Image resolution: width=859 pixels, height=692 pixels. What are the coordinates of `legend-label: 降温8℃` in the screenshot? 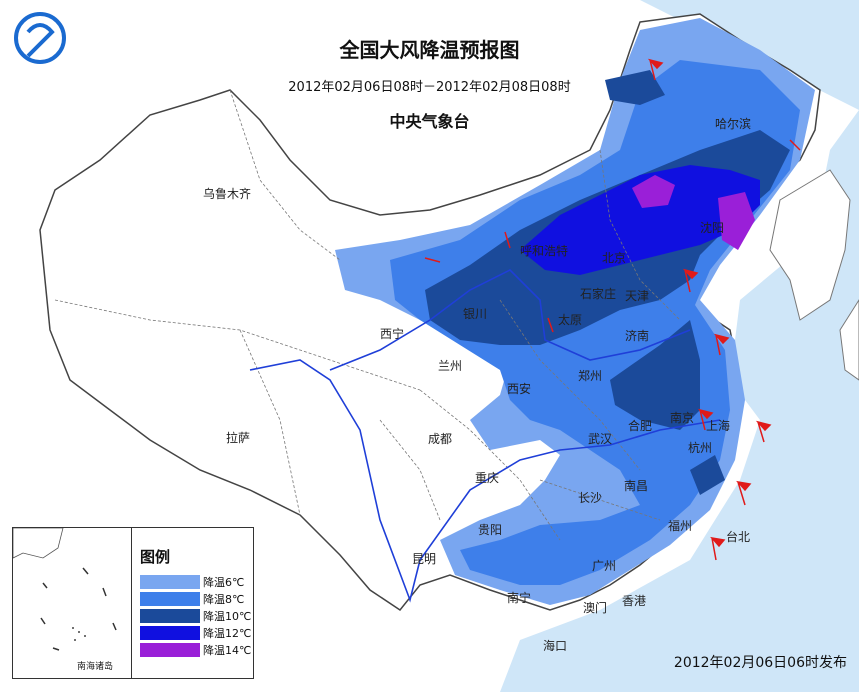 It's located at (224, 599).